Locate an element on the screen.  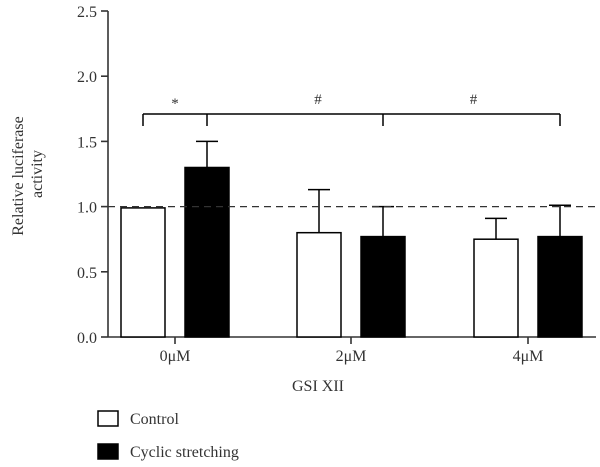
x-tick-label: 4μM is located at coordinates (528, 356).